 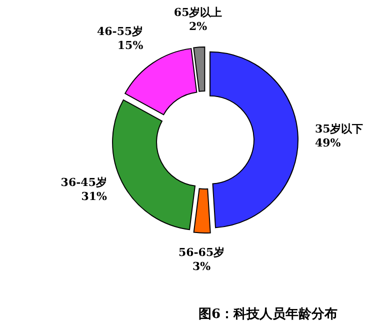 I want to click on text: 图6：科技人员年龄分布, so click(x=268, y=314).